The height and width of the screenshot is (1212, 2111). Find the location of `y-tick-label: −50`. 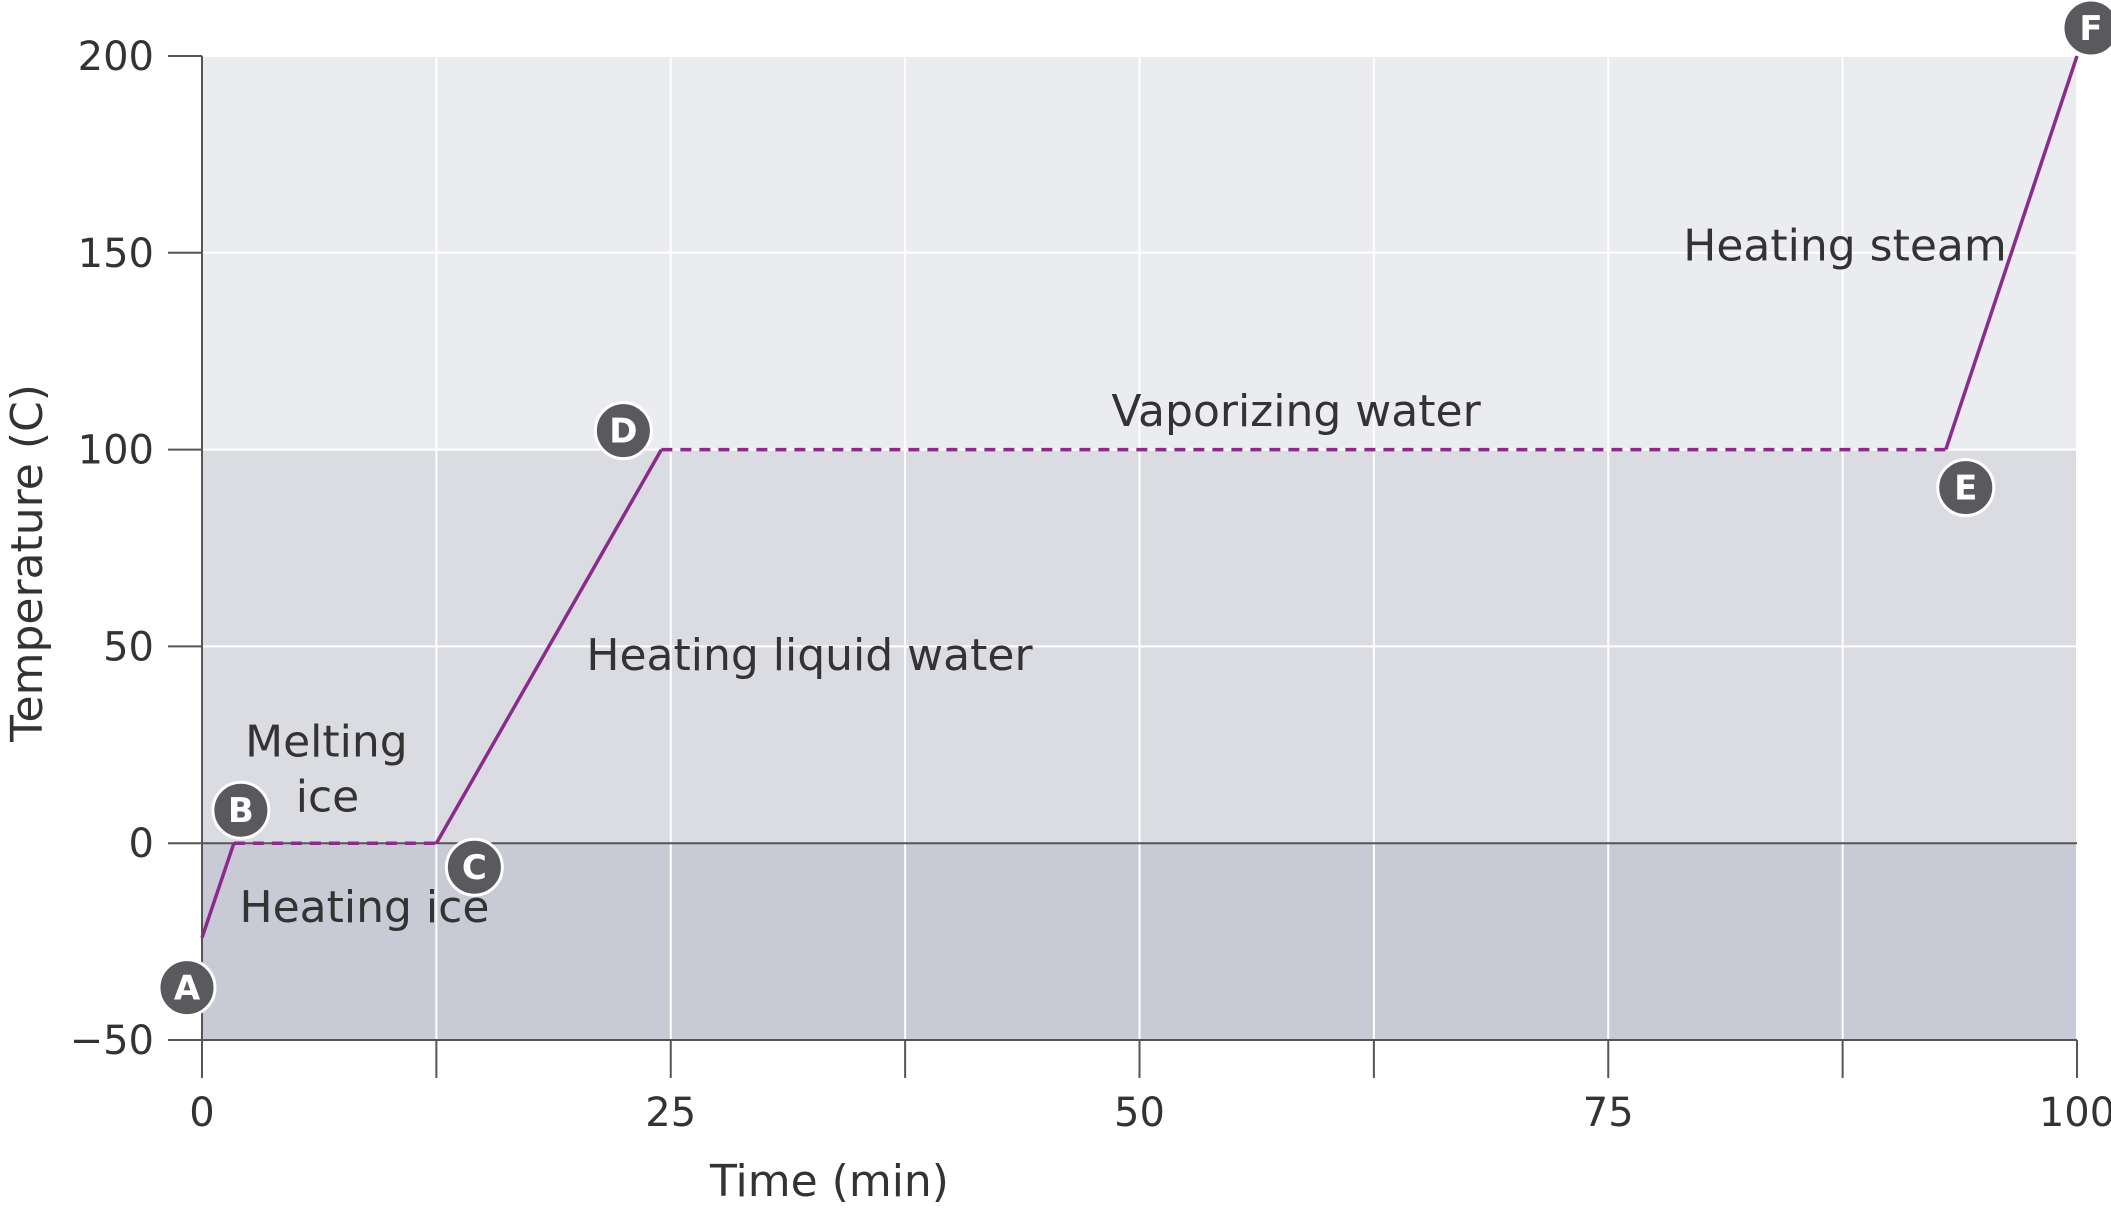

y-tick-label: −50 is located at coordinates (112, 1041).